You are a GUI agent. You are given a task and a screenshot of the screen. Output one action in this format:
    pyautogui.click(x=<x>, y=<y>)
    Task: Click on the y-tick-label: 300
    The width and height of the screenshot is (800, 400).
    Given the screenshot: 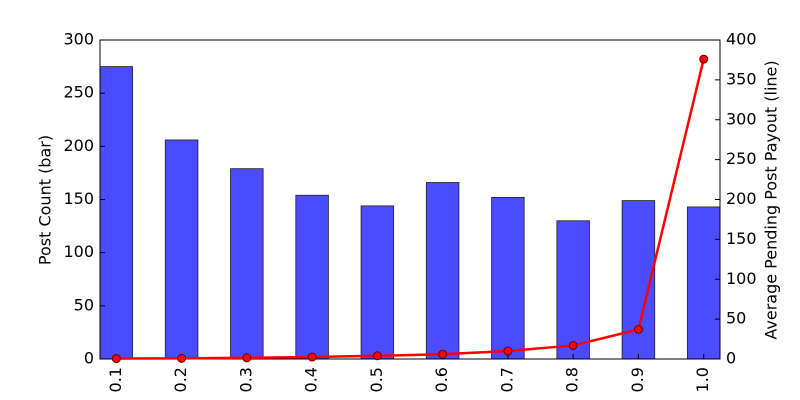 What is the action you would take?
    pyautogui.click(x=78, y=39)
    